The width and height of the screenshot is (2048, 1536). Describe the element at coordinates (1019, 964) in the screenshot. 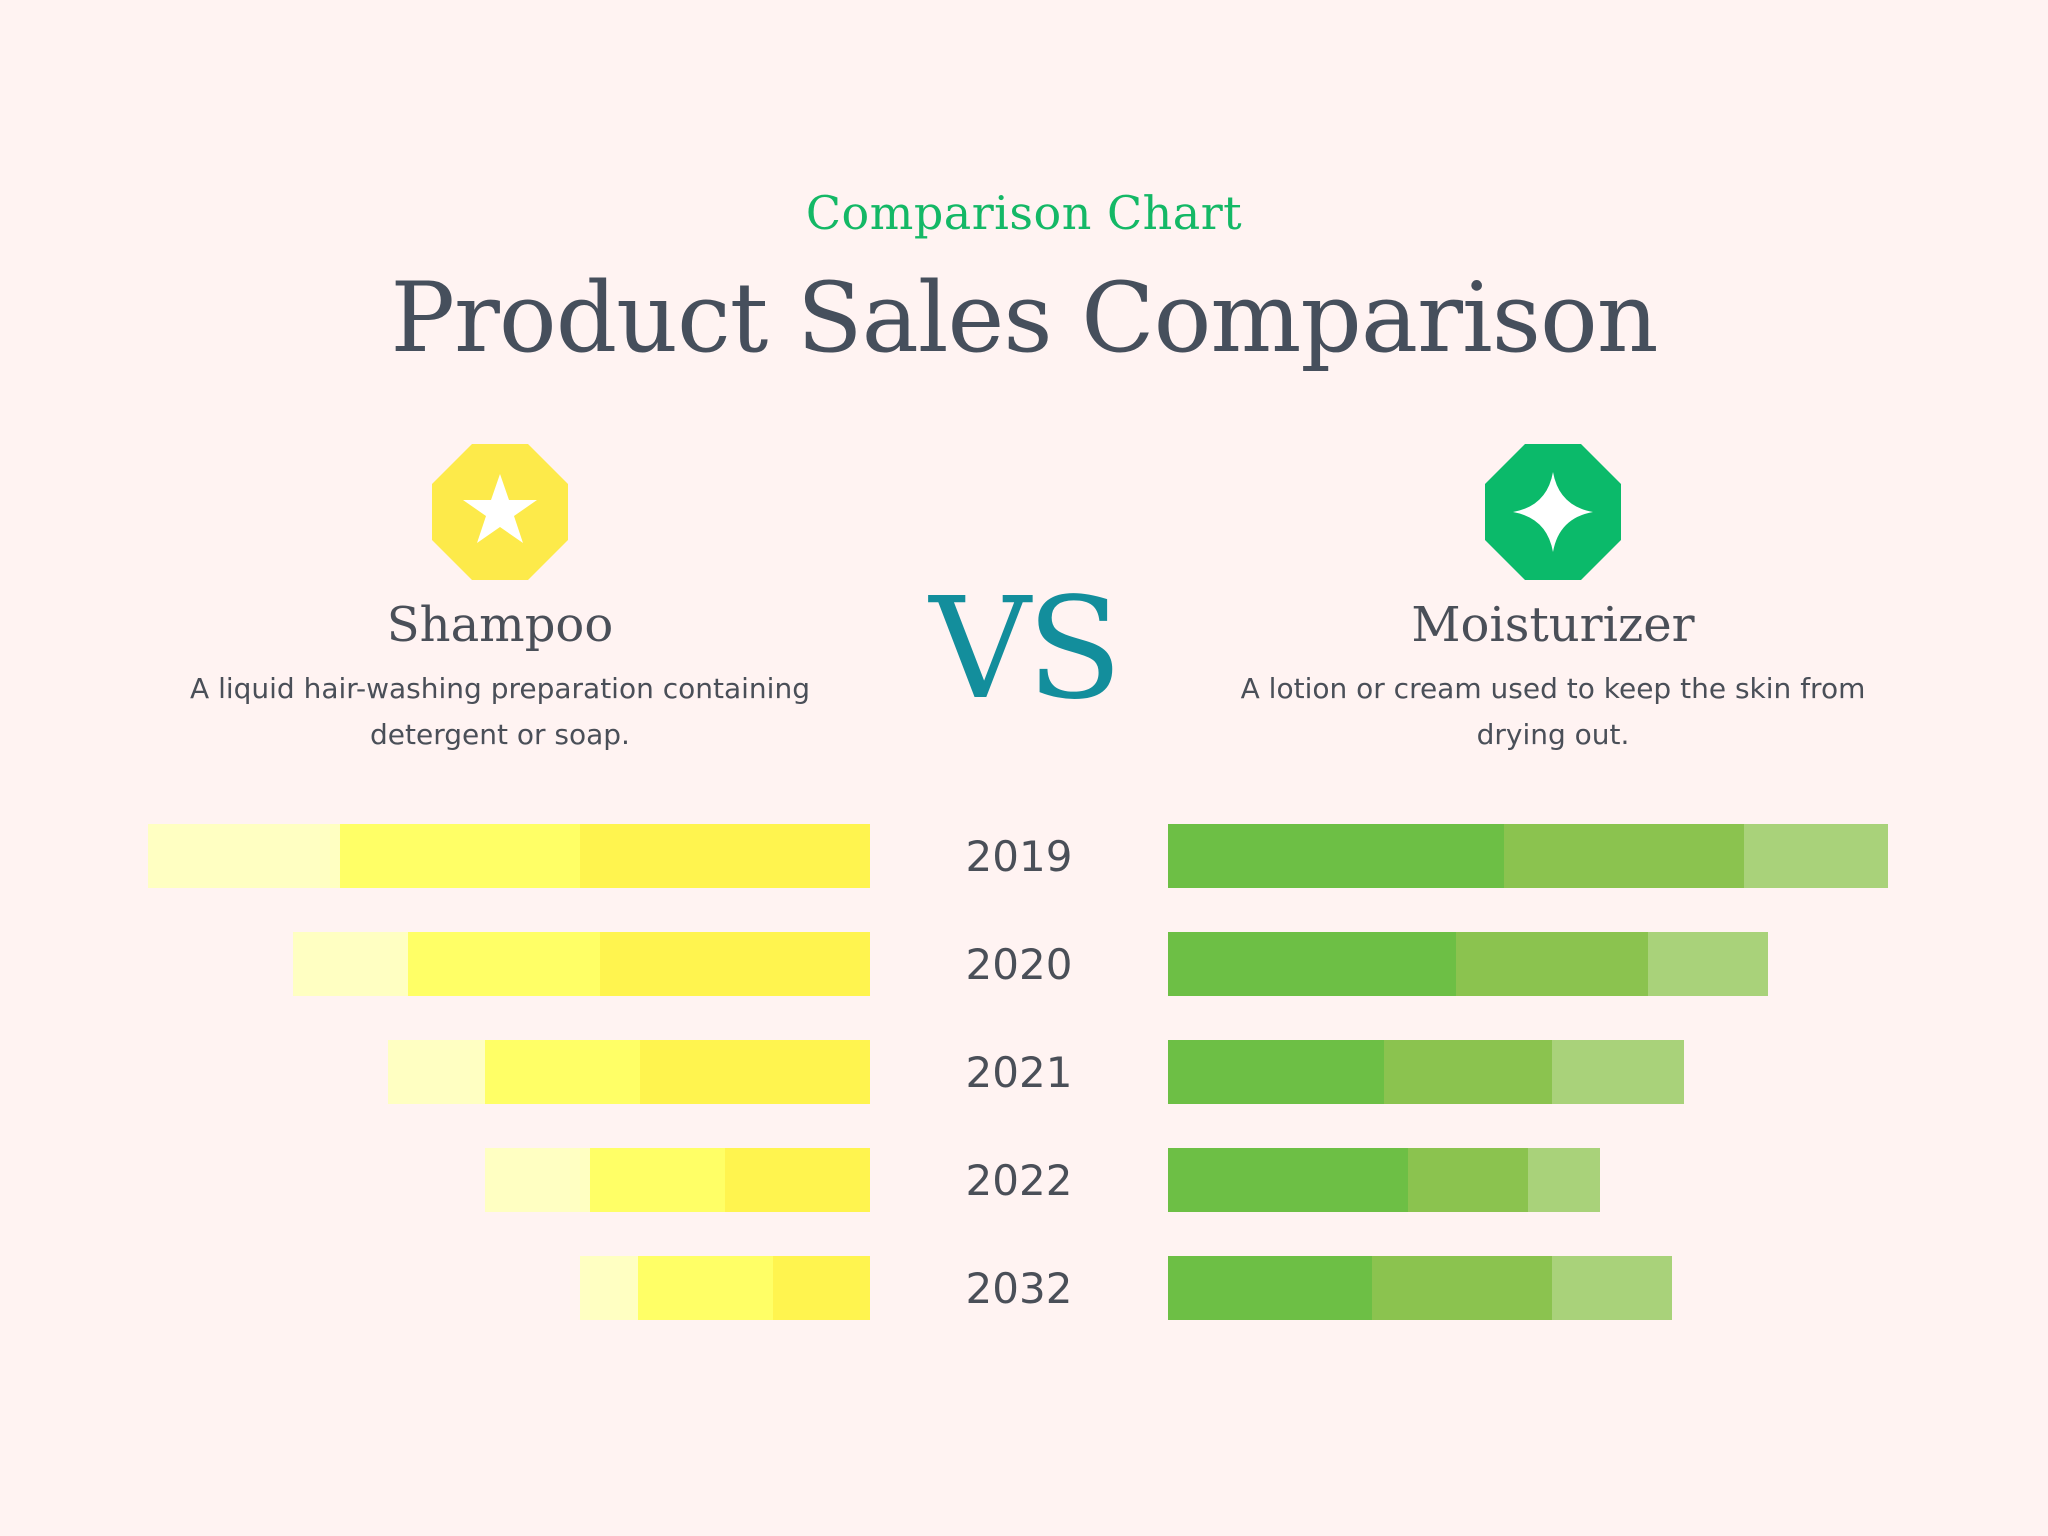

I see `year-label-2020: 2020` at that location.